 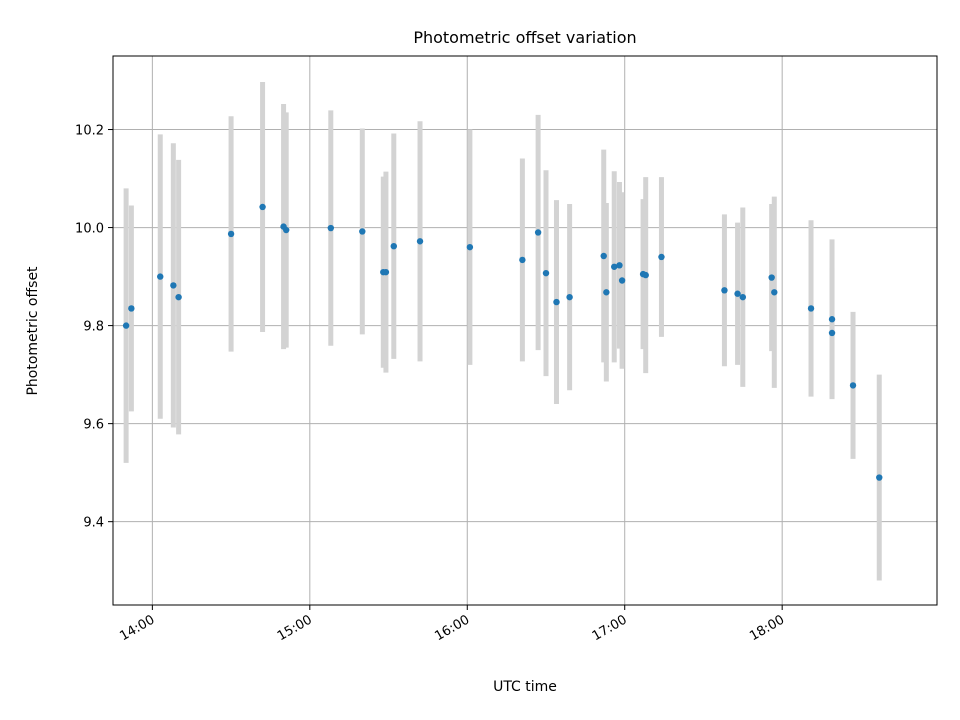 I want to click on y-tick-label: 9.6, so click(x=93, y=425).